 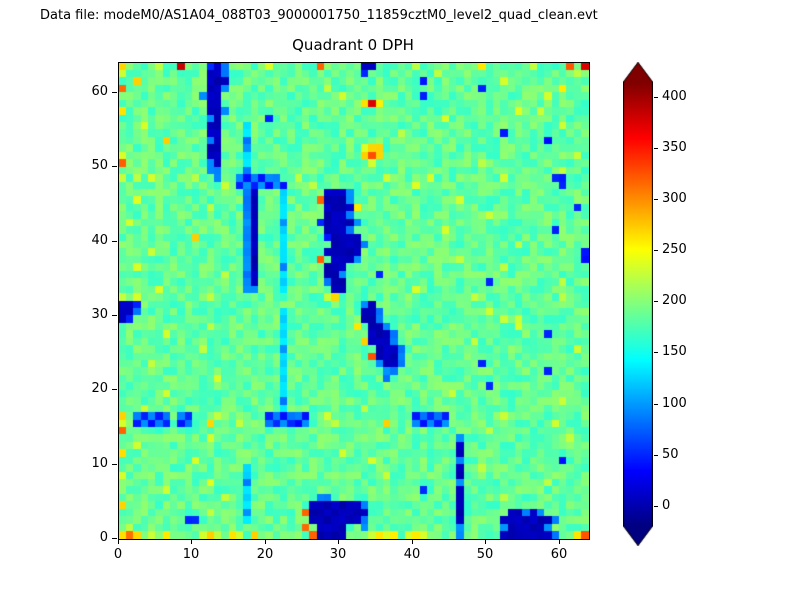 I want to click on colorbar-tick-label: 350, so click(x=674, y=147).